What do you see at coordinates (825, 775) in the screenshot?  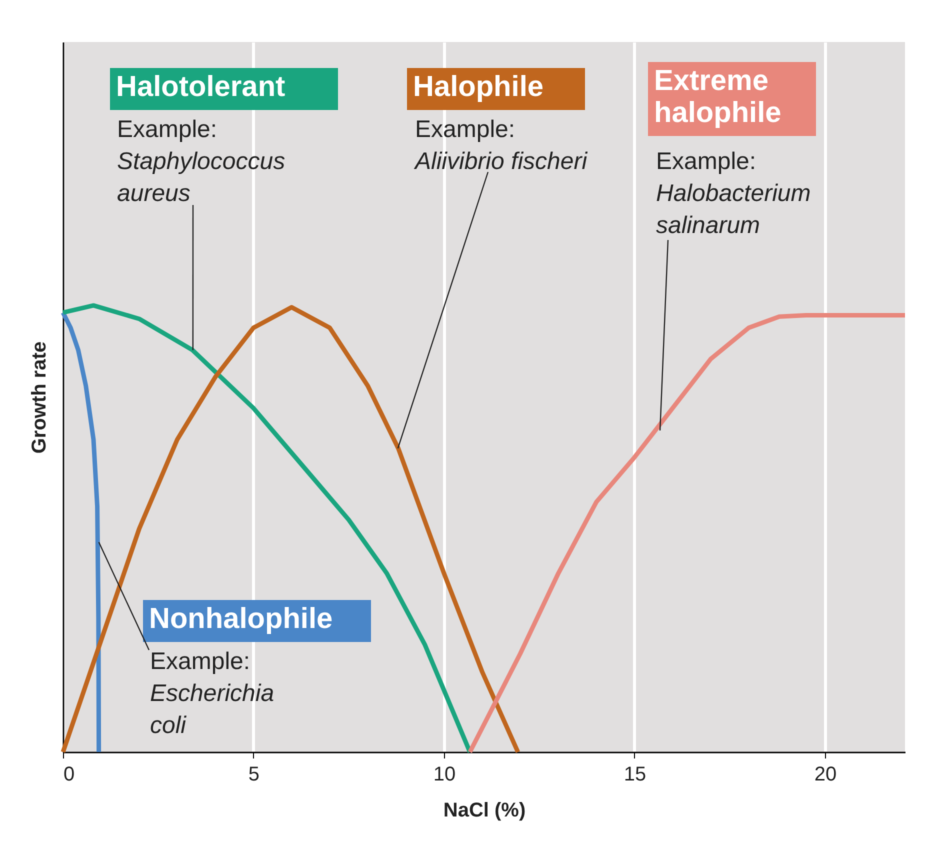 I see `x-tick-label: 20` at bounding box center [825, 775].